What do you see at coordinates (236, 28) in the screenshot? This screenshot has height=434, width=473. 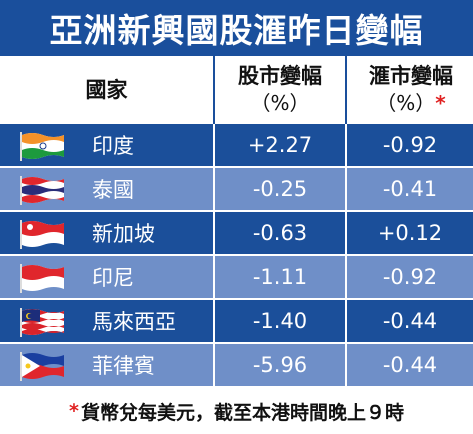 I see `chart-title: 亞洲新興國股滙昨日變幅` at bounding box center [236, 28].